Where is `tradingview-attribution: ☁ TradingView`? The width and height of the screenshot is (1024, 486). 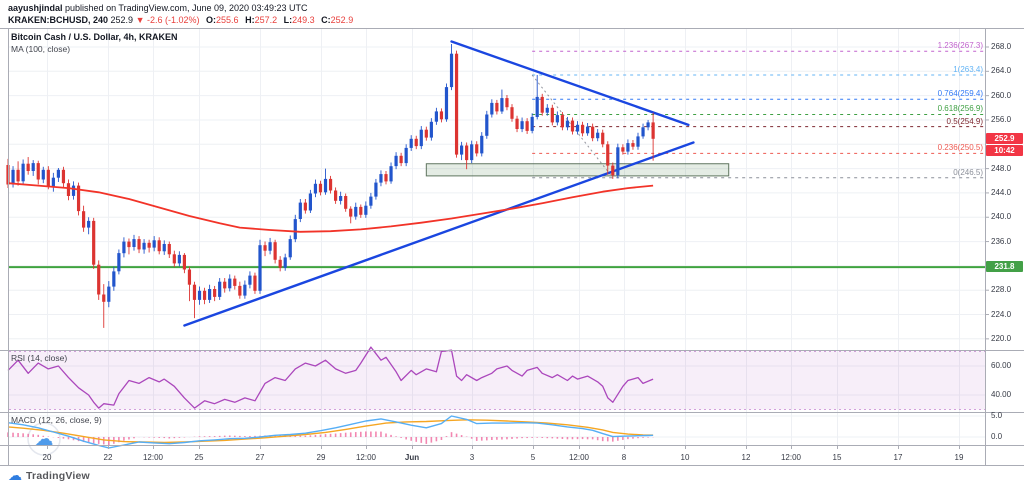
tradingview-attribution: ☁ TradingView is located at coordinates (49, 476).